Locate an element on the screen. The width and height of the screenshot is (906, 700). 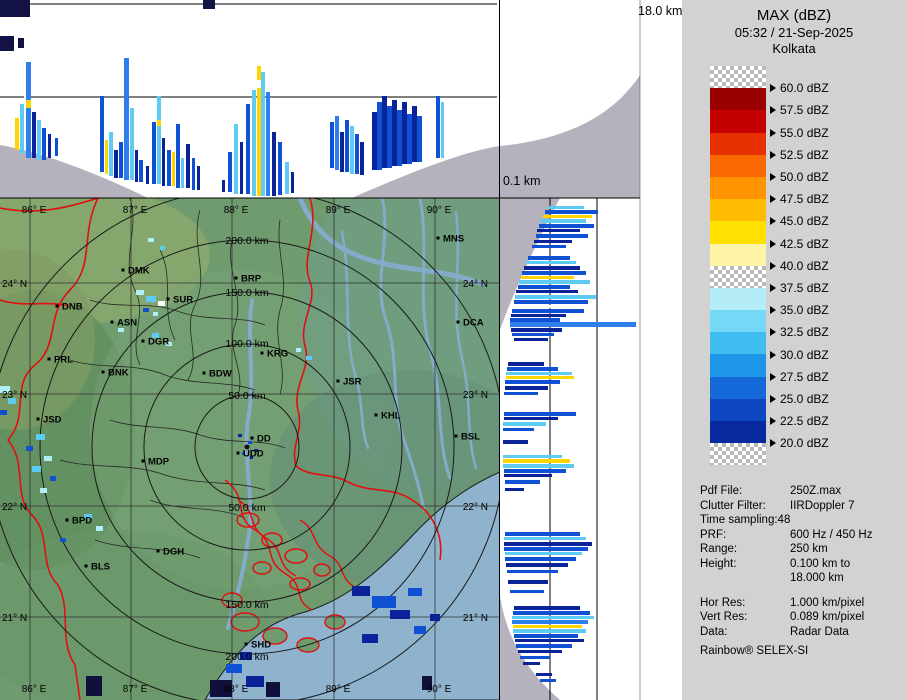
latitude-label: 21° N is located at coordinates (14, 618).